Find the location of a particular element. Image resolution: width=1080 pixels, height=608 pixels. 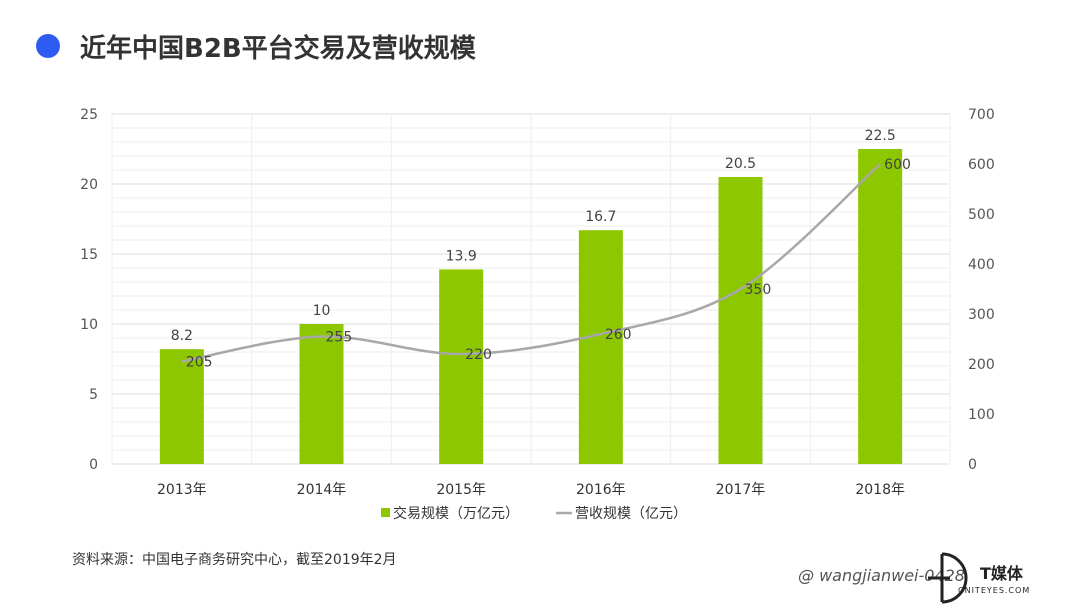

page-title: 近年中国B2B平台交易及营收规模 is located at coordinates (278, 49).